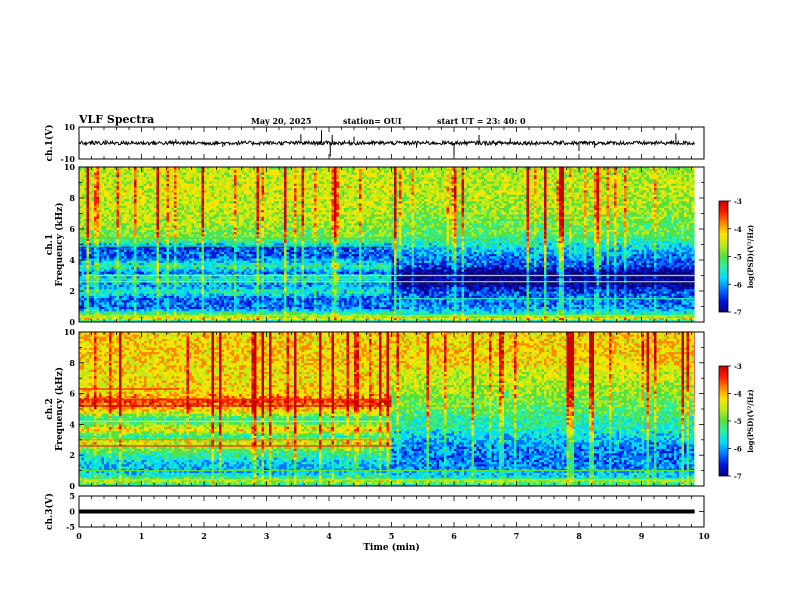 This screenshot has height=612, width=792. What do you see at coordinates (70, 527) in the screenshot?
I see `y-tick-label: -5` at bounding box center [70, 527].